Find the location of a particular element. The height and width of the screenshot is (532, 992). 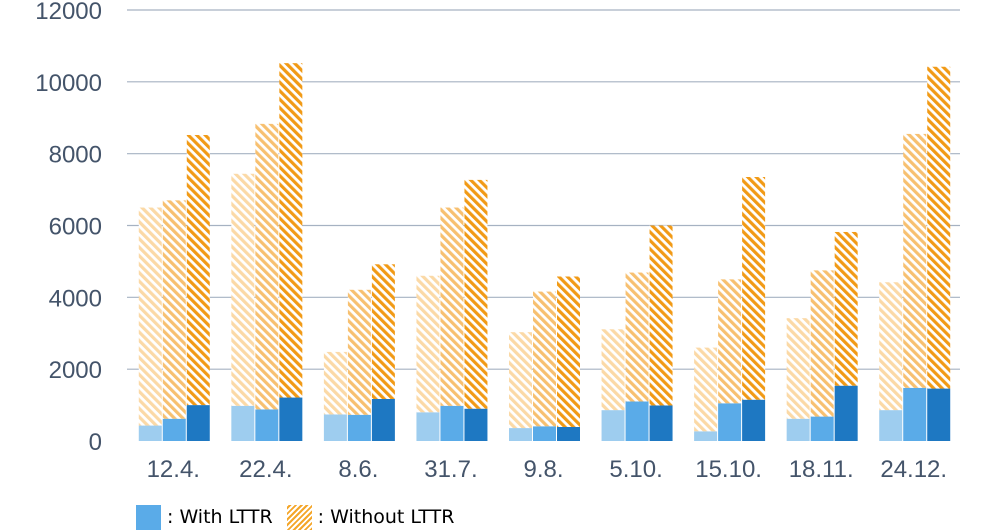

legend: : With LTTR : Without LTTR is located at coordinates (302, 517).